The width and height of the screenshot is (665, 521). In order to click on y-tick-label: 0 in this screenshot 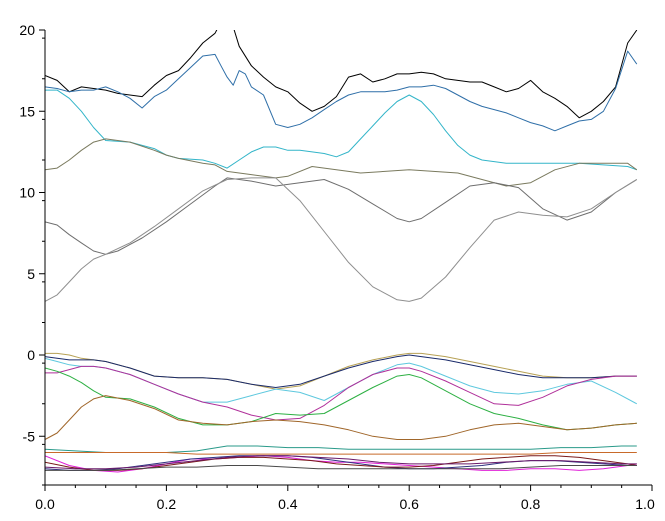, I will do `click(31, 355)`.